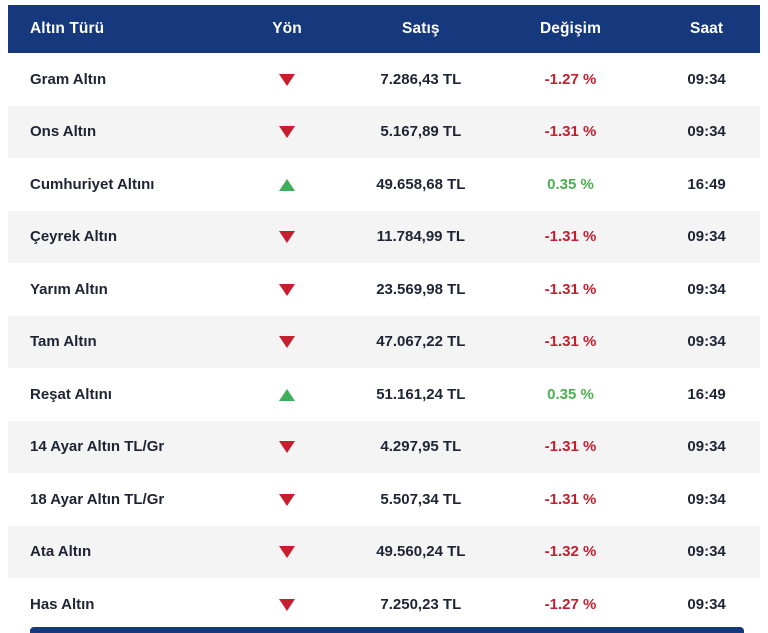 The width and height of the screenshot is (768, 633). Describe the element at coordinates (421, 447) in the screenshot. I see `price-value: 4.297,95 TL` at that location.